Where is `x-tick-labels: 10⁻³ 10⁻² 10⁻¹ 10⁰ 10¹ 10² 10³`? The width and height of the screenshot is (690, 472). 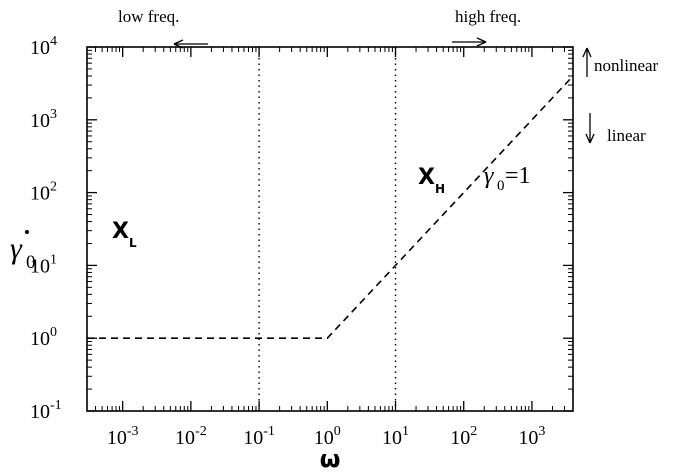
x-tick-labels: 10⁻³ 10⁻² 10⁻¹ 10⁰ 10¹ 10² 10³ is located at coordinates (326, 436).